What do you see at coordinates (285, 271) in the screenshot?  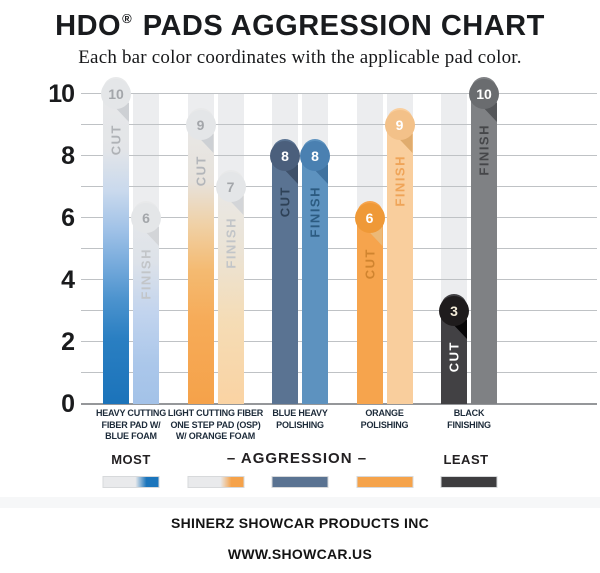 I see `bar-blue-heavy-cut: CUT 8` at bounding box center [285, 271].